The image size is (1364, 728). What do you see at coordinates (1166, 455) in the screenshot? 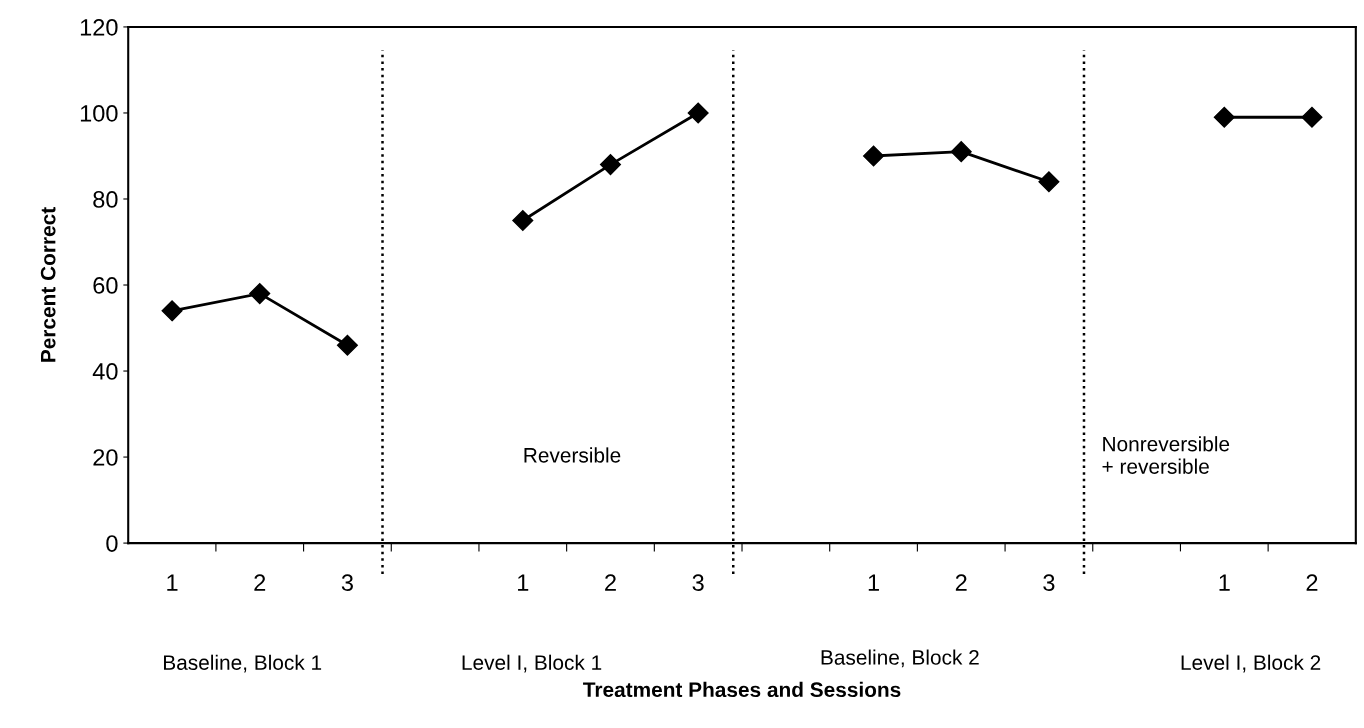
I see `annotation: Nonreversible + reversible` at bounding box center [1166, 455].